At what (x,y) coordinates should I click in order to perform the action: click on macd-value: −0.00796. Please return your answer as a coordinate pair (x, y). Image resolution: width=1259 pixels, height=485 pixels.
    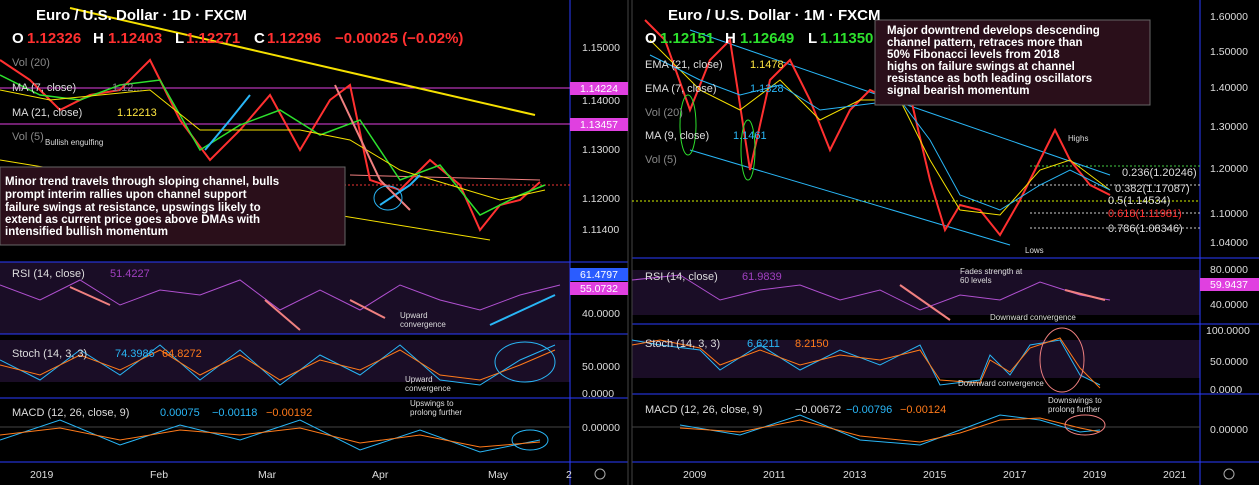
    Looking at the image, I should click on (869, 410).